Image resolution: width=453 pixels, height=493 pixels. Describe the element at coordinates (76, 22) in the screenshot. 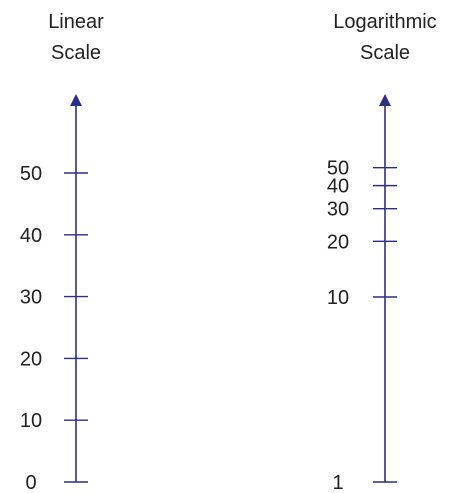

I see `linear-title-line1: Linear` at that location.